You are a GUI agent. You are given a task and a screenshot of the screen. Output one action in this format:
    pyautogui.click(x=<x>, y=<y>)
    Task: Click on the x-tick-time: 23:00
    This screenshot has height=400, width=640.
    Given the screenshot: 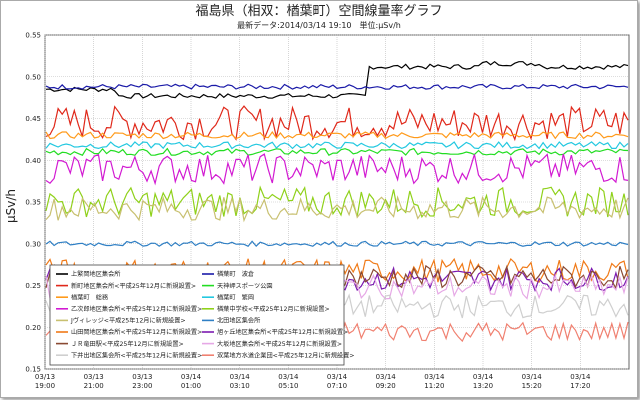 What is the action you would take?
    pyautogui.click(x=142, y=386)
    